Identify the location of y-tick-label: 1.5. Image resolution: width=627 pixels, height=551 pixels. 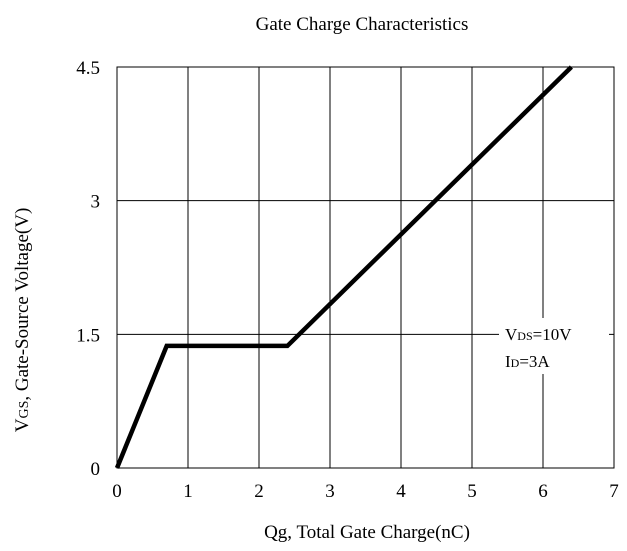
(88, 335).